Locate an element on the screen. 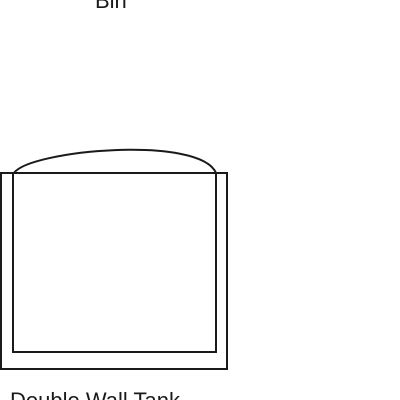  double-wall-tank-label: Double Wall Tank is located at coordinates (95, 395).